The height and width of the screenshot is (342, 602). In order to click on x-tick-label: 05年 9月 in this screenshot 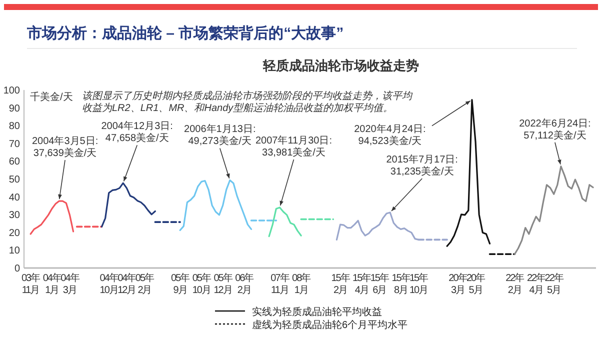, I will do `click(180, 284)`.